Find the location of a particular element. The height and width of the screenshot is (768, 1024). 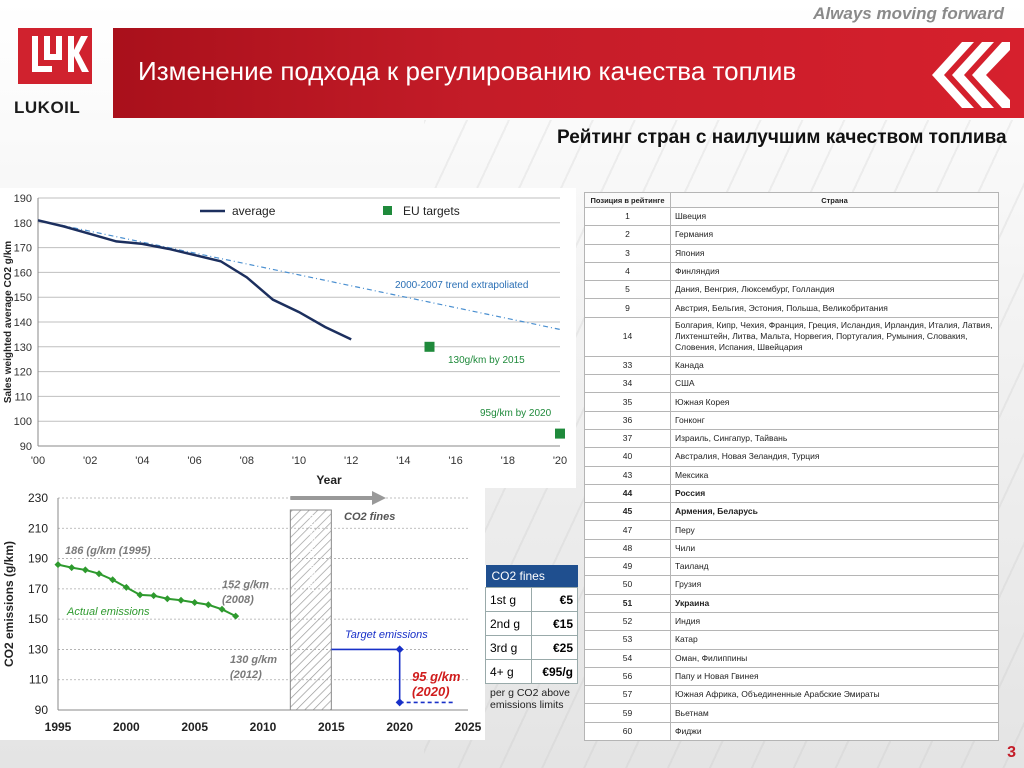

rank-country: Оман, Филиппины is located at coordinates (834, 658).